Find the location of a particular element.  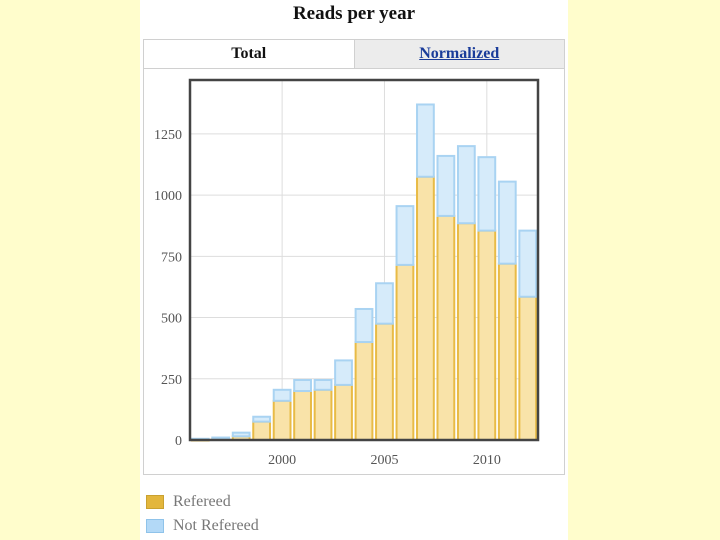

bar-not-refereed-1997 is located at coordinates (221, 438).